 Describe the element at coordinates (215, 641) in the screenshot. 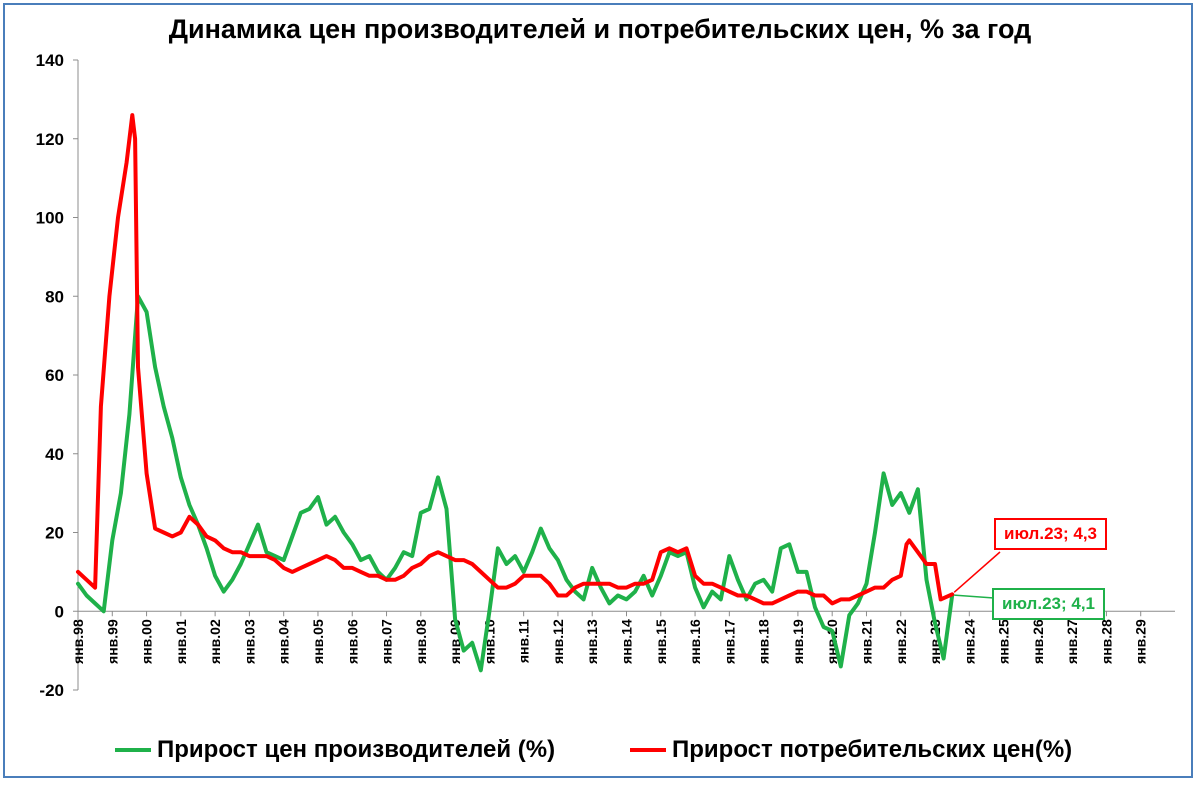

I see `x-axis-tick-label: янв.02` at that location.